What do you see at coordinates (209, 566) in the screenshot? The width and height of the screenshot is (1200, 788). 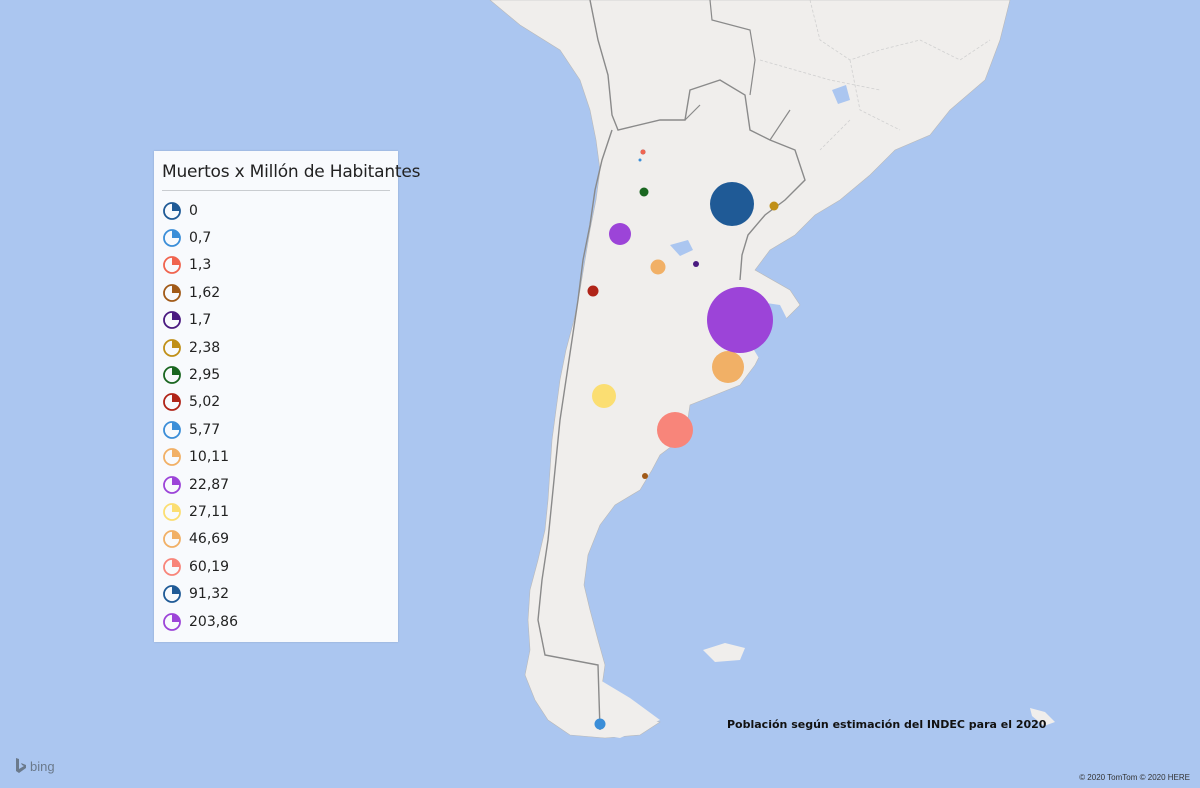 I see `legend-item-label: 60,19` at bounding box center [209, 566].